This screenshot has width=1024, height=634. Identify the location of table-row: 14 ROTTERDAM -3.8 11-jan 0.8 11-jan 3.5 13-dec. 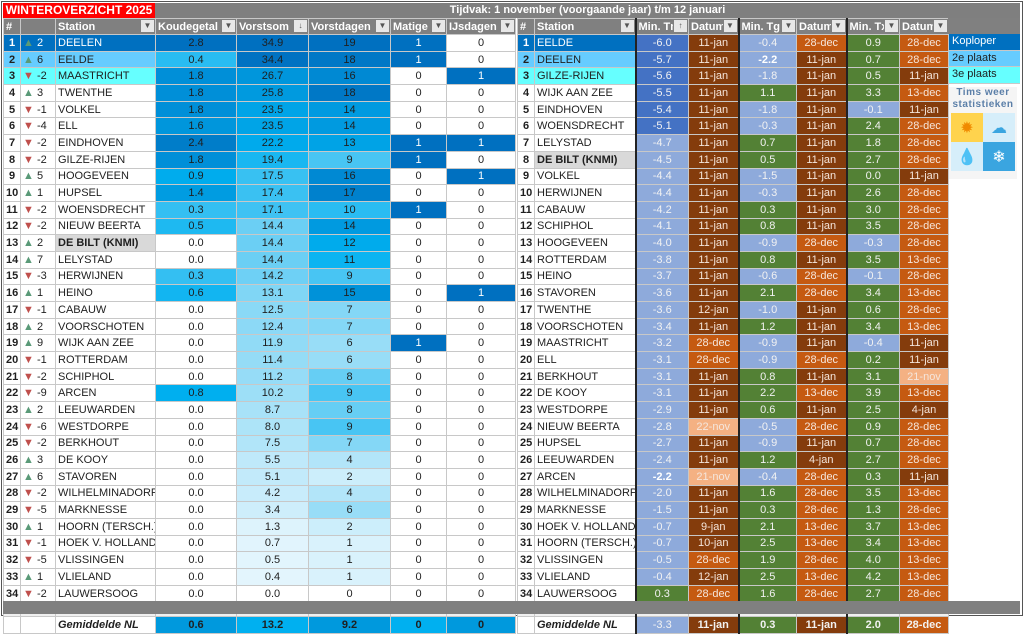
(733, 259).